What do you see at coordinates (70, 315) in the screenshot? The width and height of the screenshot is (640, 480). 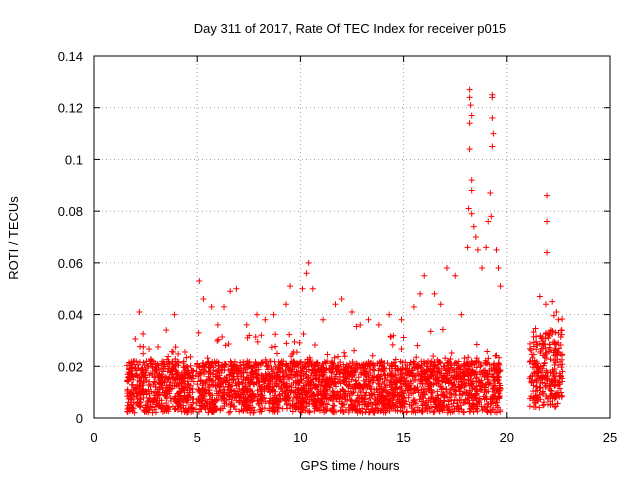 I see `y-tick-label: 0.04` at bounding box center [70, 315].